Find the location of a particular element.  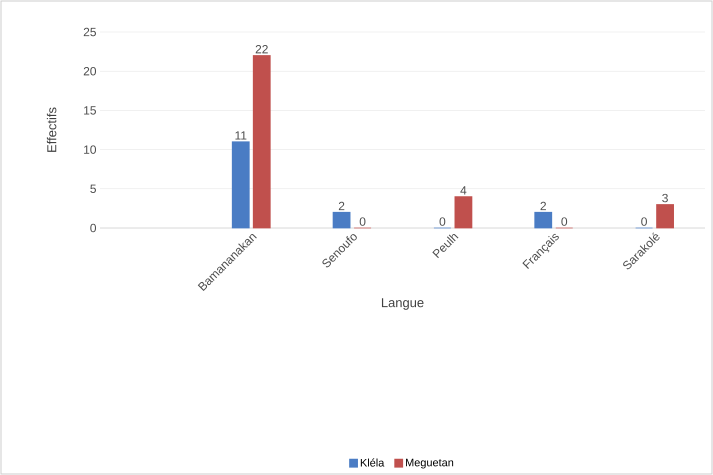

x-axis-title: Langue is located at coordinates (403, 304).